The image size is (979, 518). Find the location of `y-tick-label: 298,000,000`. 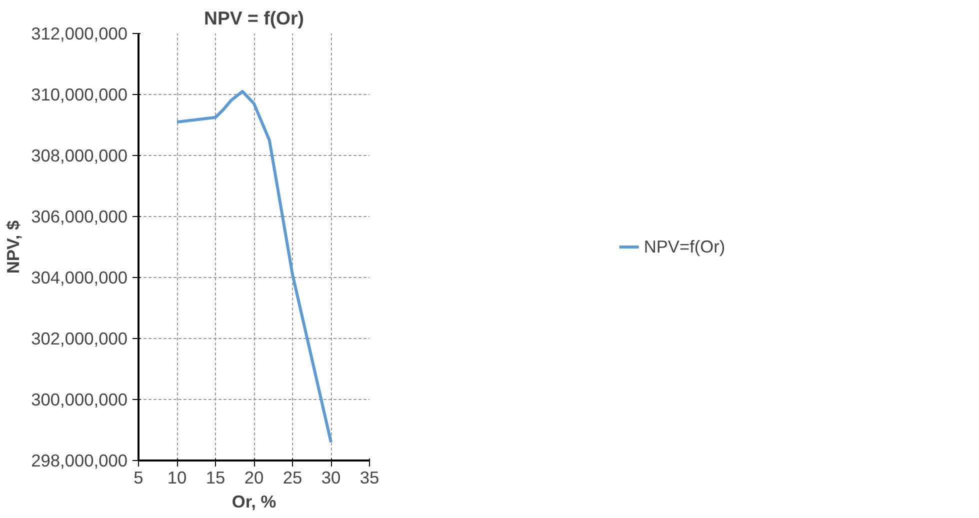

y-tick-label: 298,000,000 is located at coordinates (79, 460).